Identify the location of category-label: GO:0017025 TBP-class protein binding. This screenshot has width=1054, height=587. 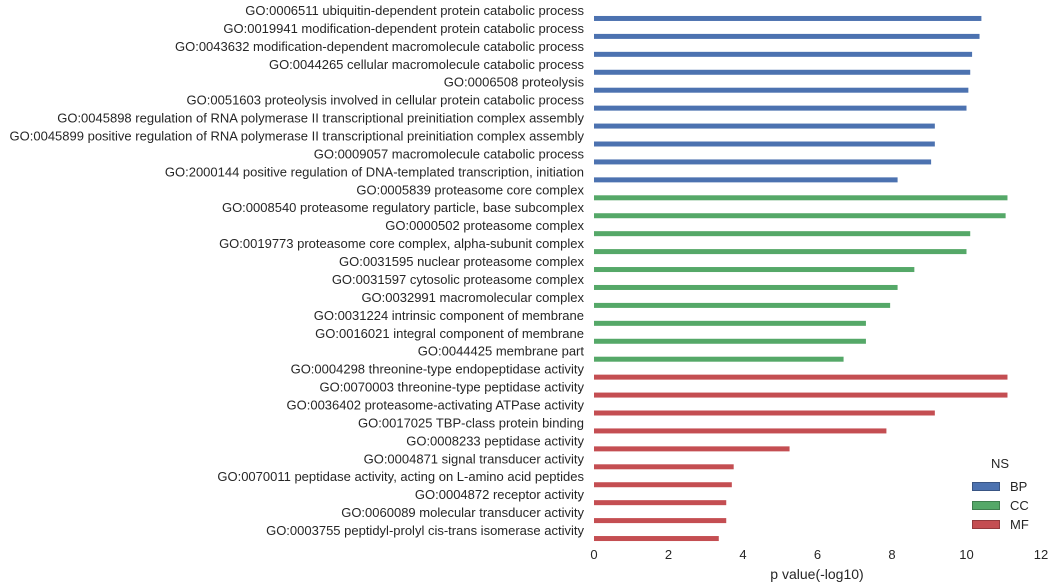
(471, 422).